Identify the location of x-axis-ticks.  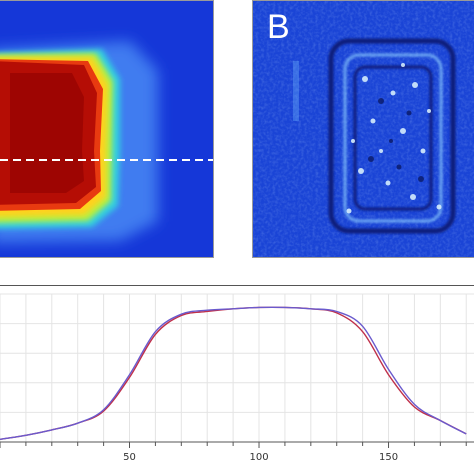
(233, 445).